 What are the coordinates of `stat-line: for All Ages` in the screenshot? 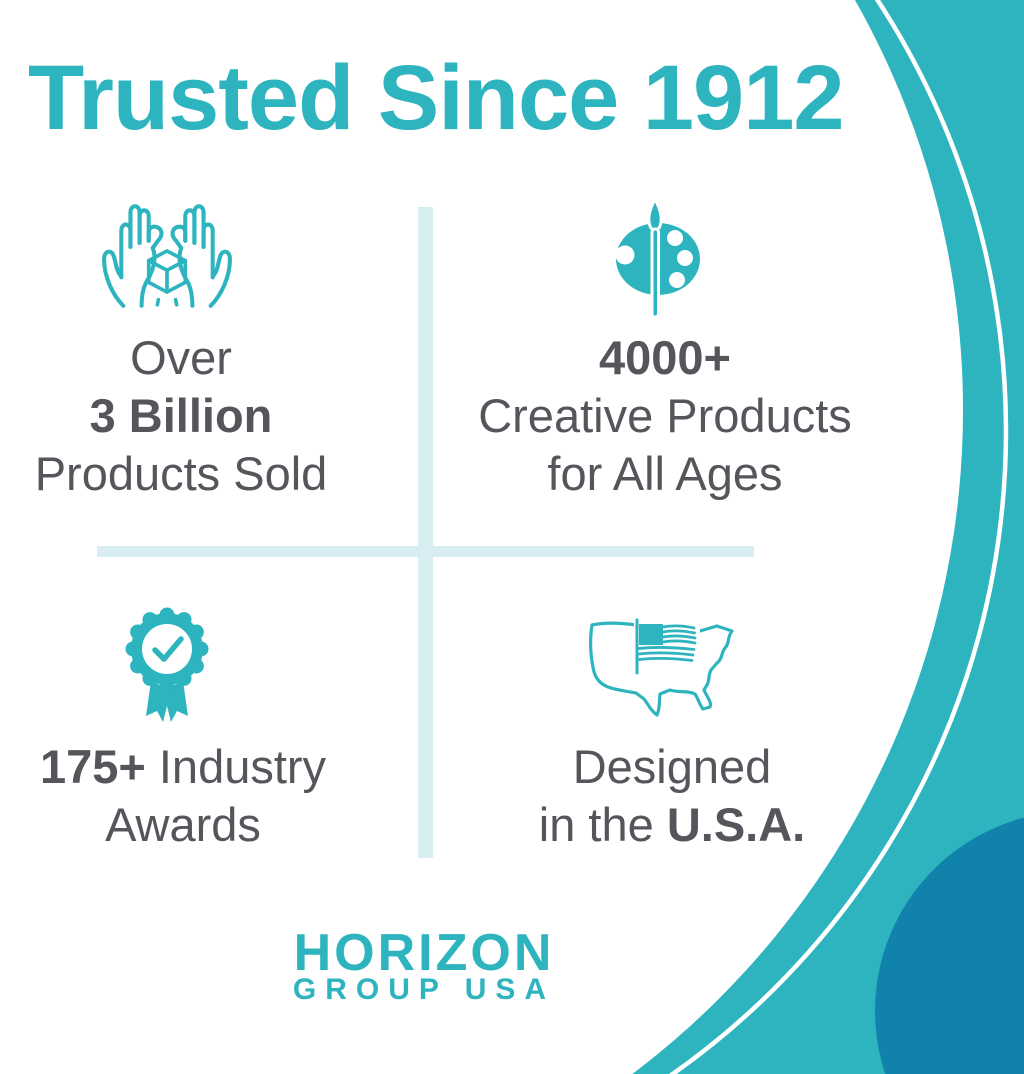 It's located at (665, 473).